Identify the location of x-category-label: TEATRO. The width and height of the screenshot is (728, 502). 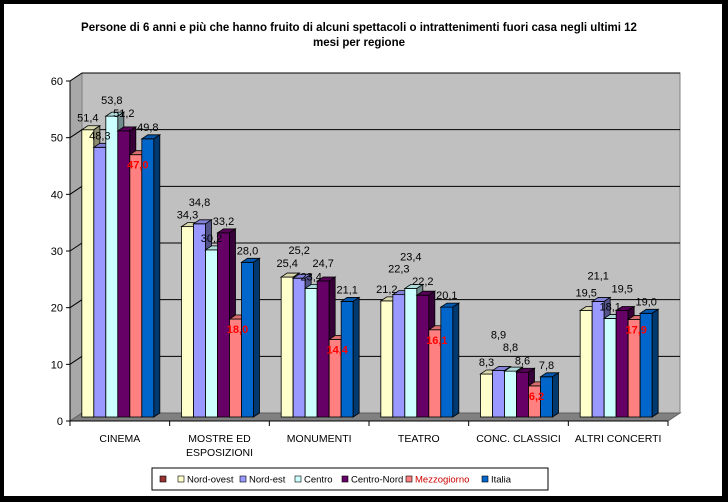
(419, 439).